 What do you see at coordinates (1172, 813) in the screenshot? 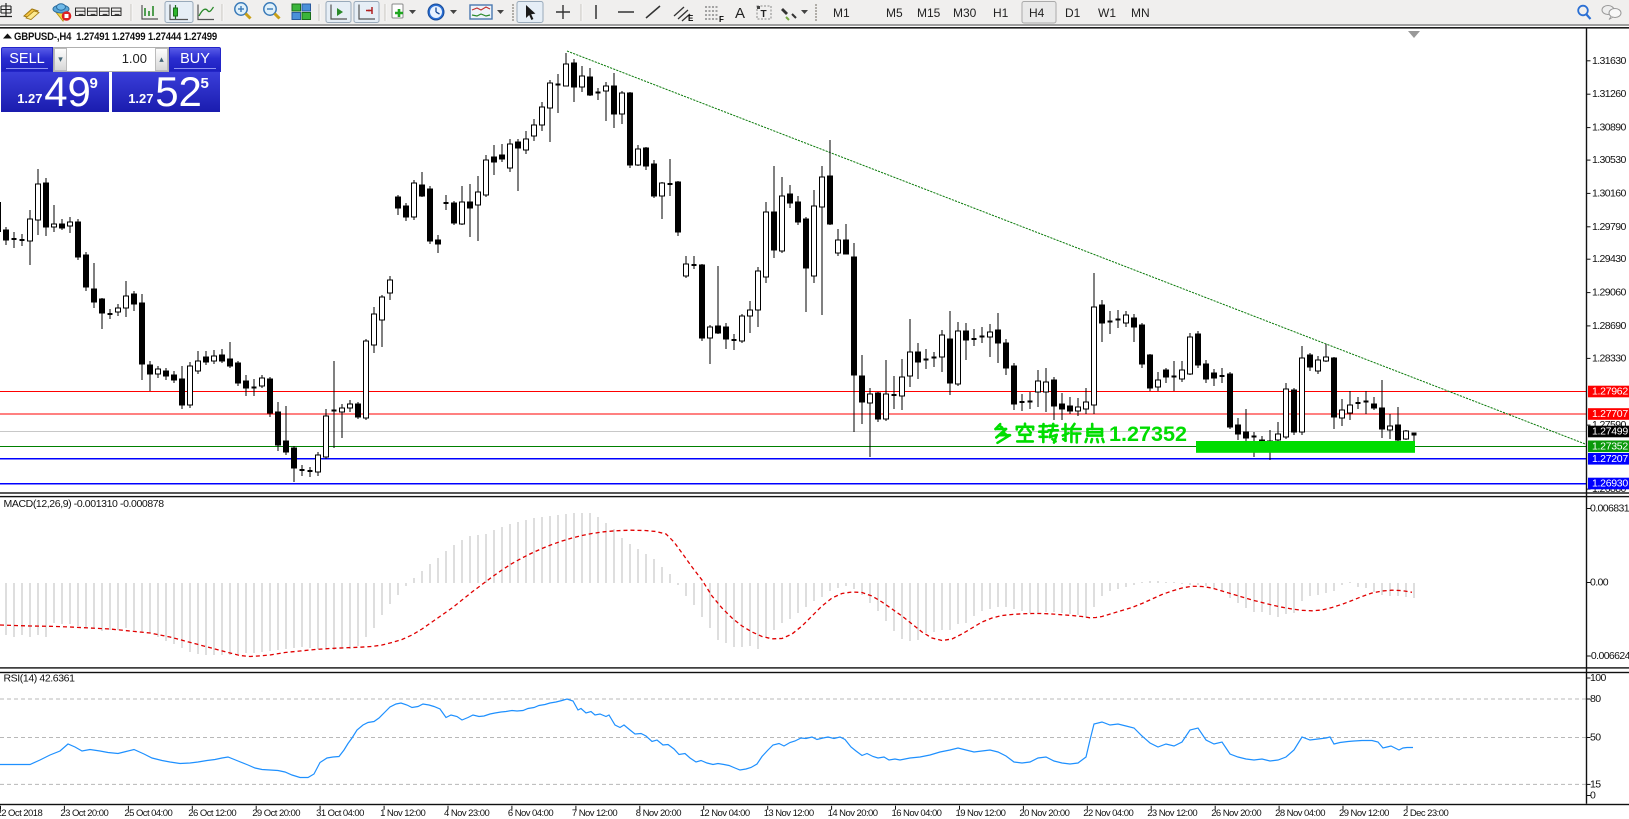
I see `svg-text: 23 Nov 12:00` at bounding box center [1172, 813].